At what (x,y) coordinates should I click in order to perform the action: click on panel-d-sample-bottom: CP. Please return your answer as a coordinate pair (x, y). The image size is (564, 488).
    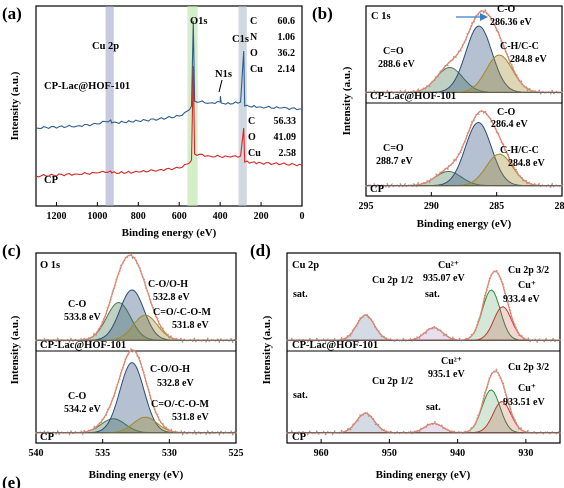
    Looking at the image, I should click on (299, 437).